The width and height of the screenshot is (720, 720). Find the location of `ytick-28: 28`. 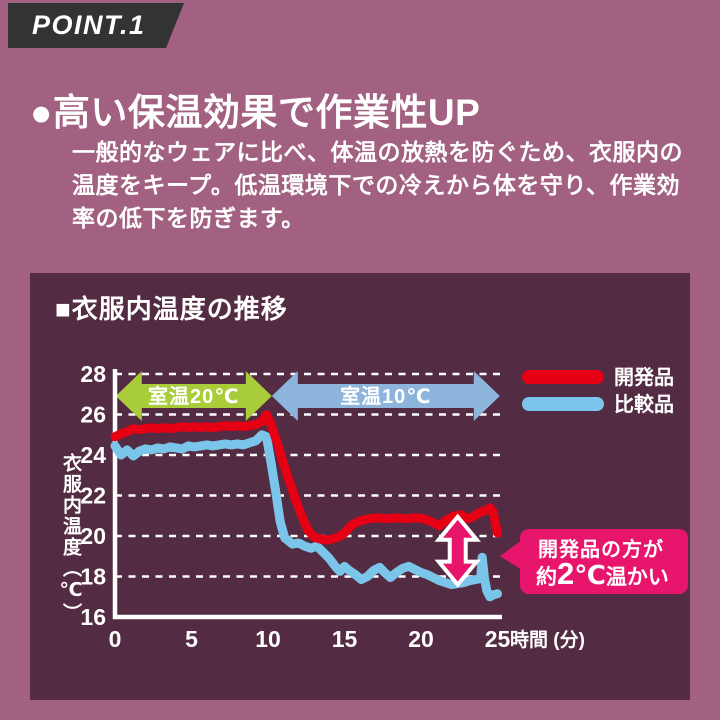

ytick-28: 28 is located at coordinates (93, 374).